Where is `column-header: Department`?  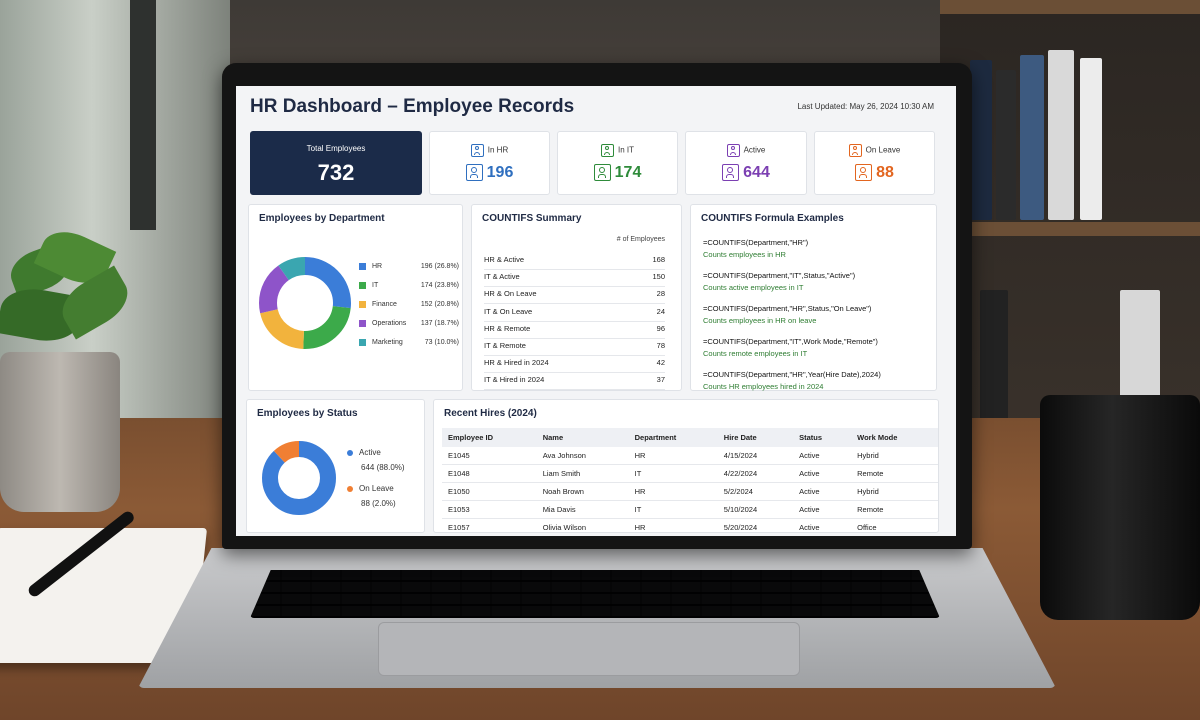 column-header: Department is located at coordinates (673, 437).